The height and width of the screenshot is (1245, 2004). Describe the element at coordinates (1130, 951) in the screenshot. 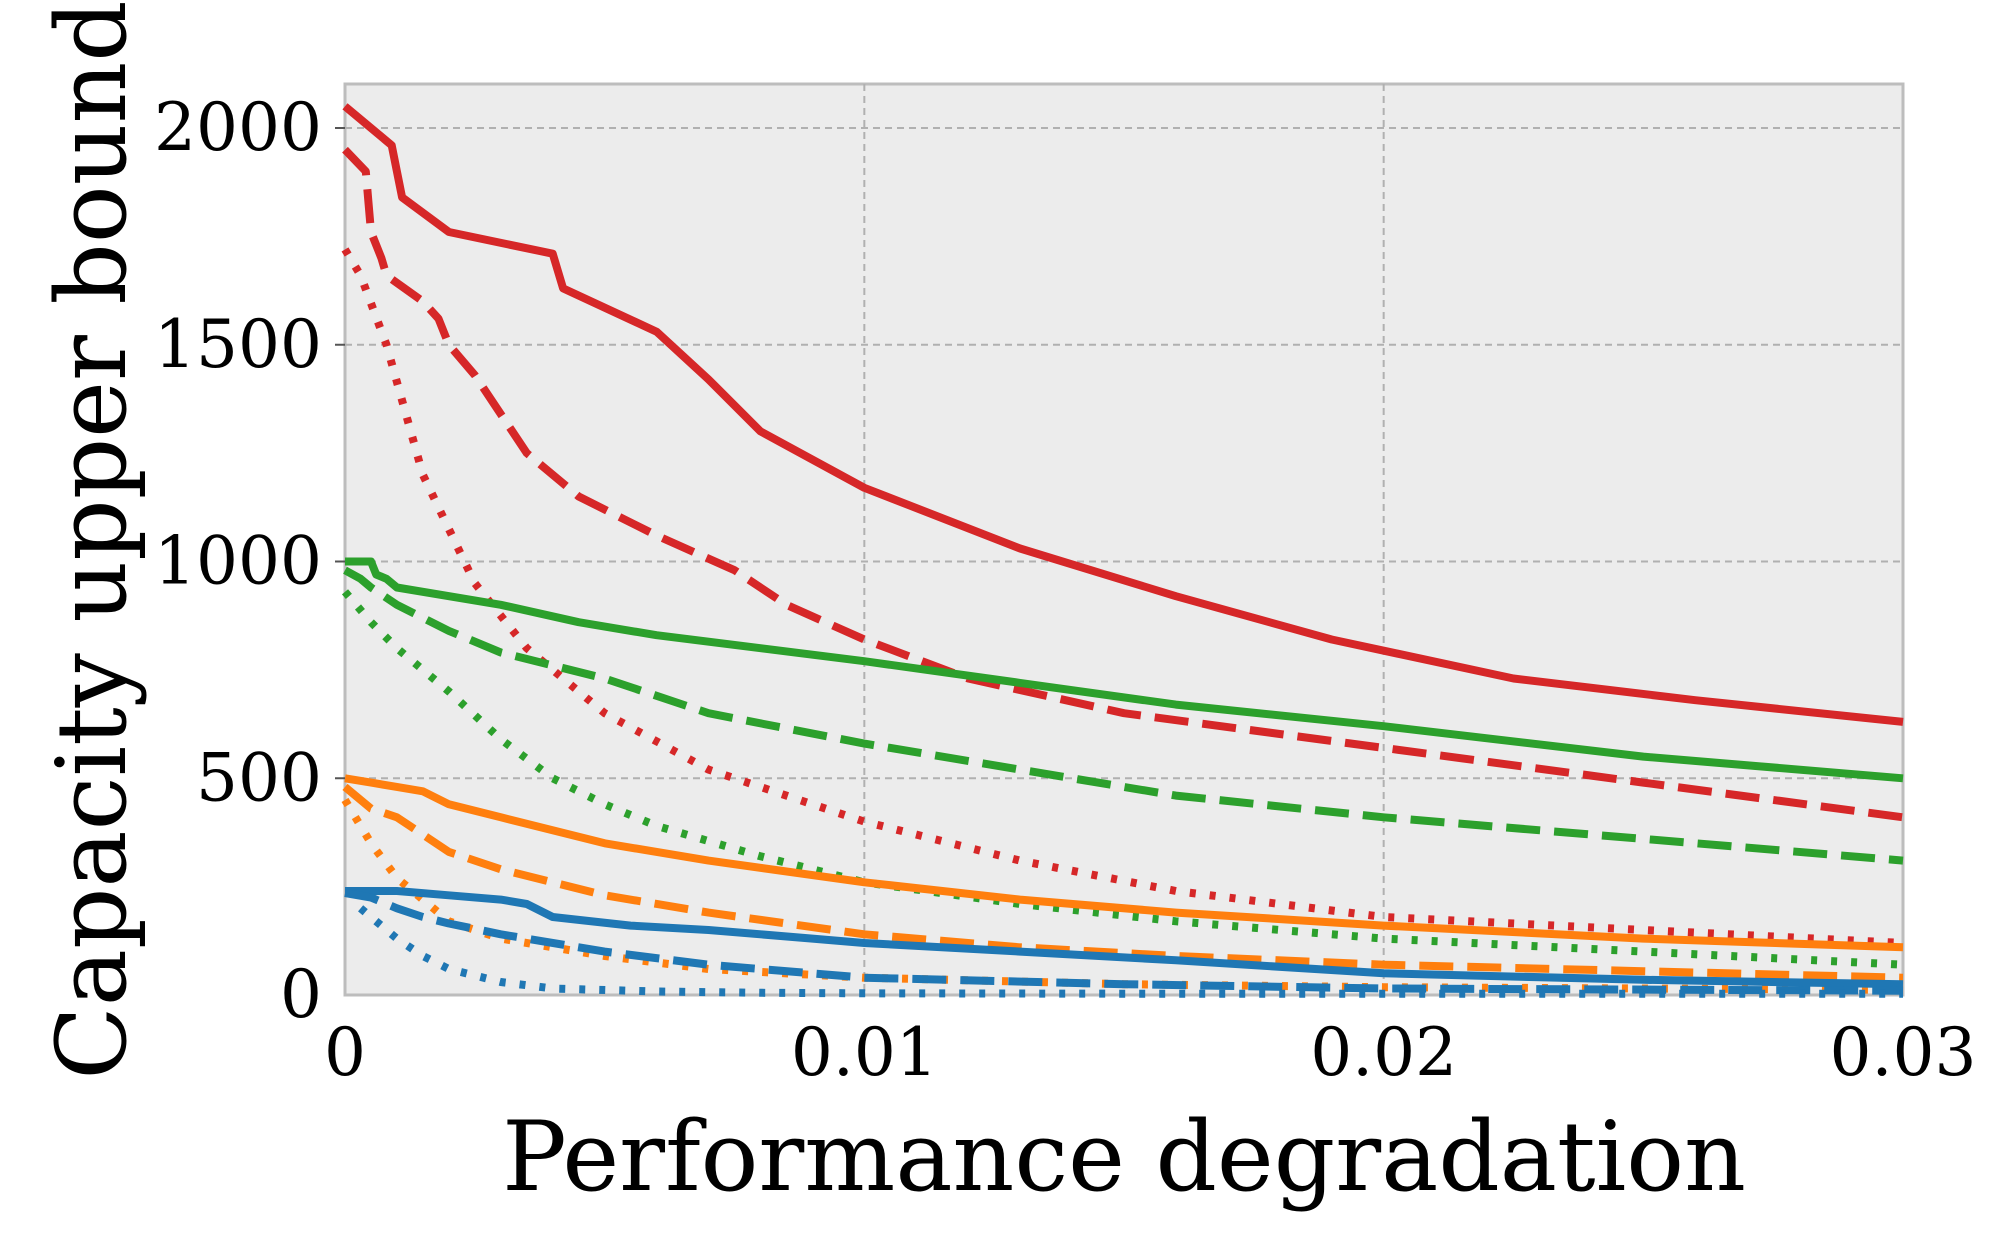

I see `series-line-blue-dotted` at that location.